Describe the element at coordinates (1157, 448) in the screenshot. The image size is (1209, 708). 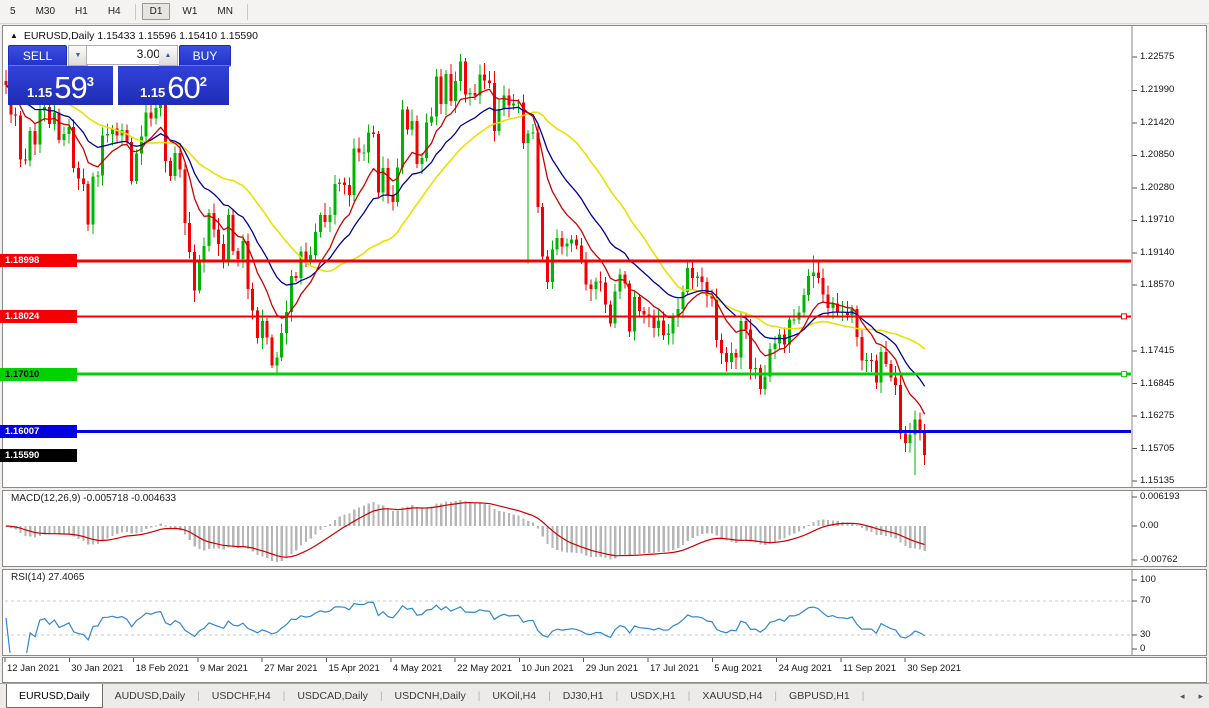
I see `price-axis-label: 1.15705` at that location.